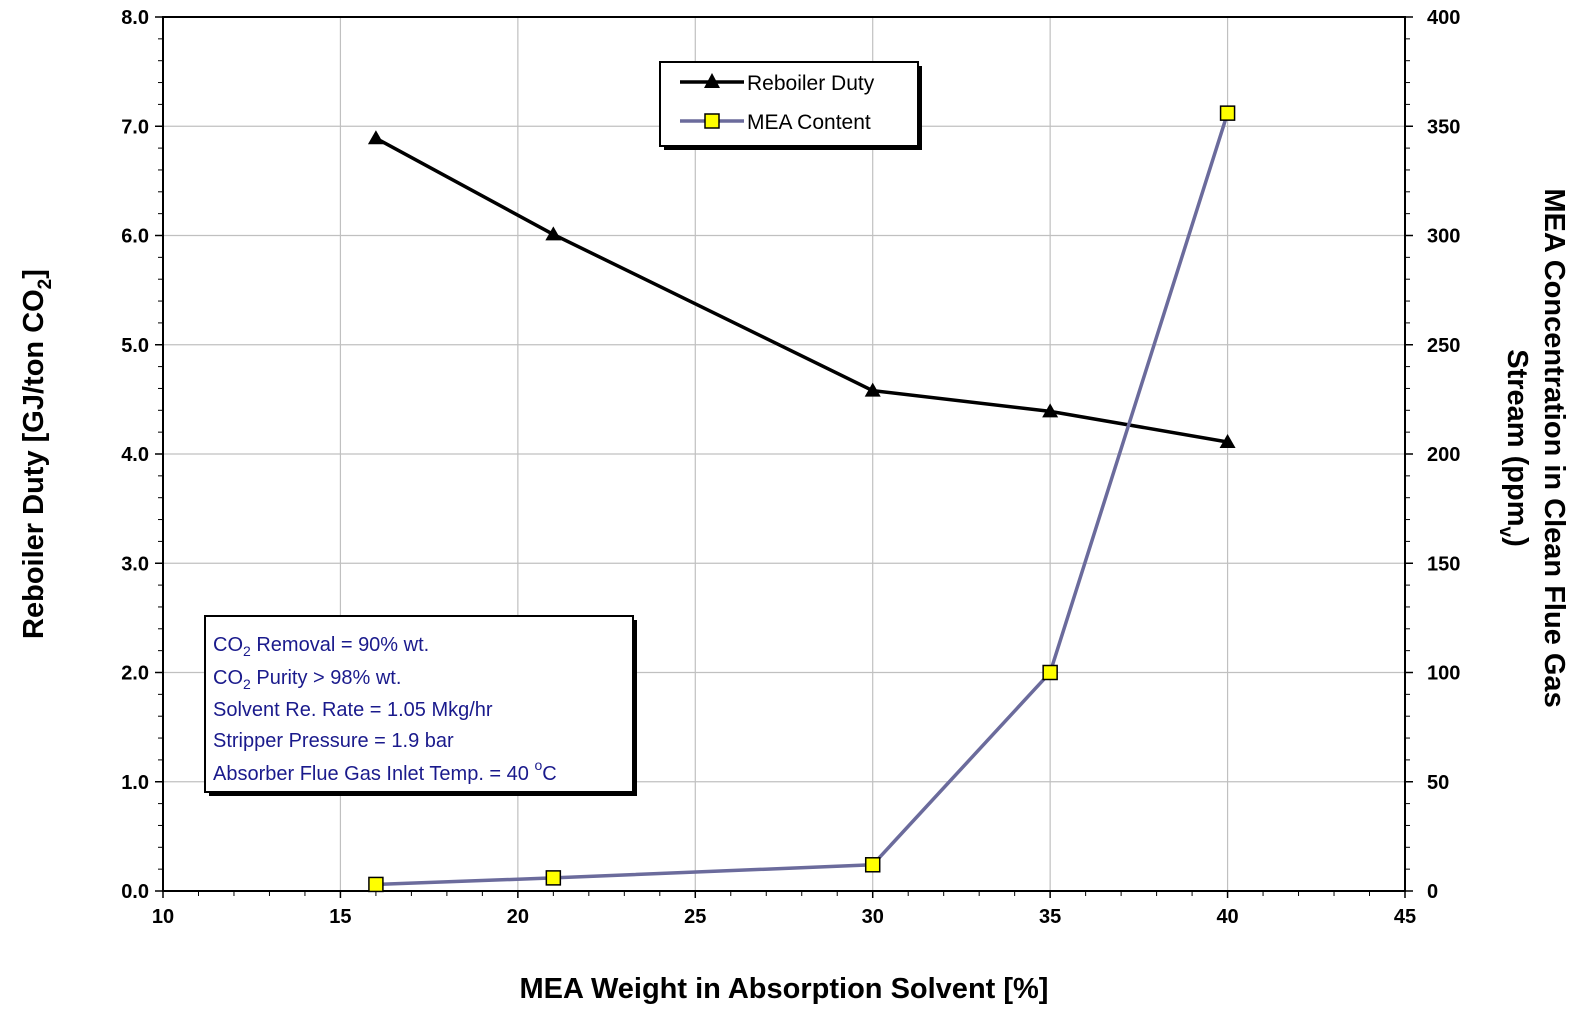 This screenshot has width=1596, height=1024. I want to click on legend-label-reboiler-duty: Reboiler Duty, so click(811, 83).